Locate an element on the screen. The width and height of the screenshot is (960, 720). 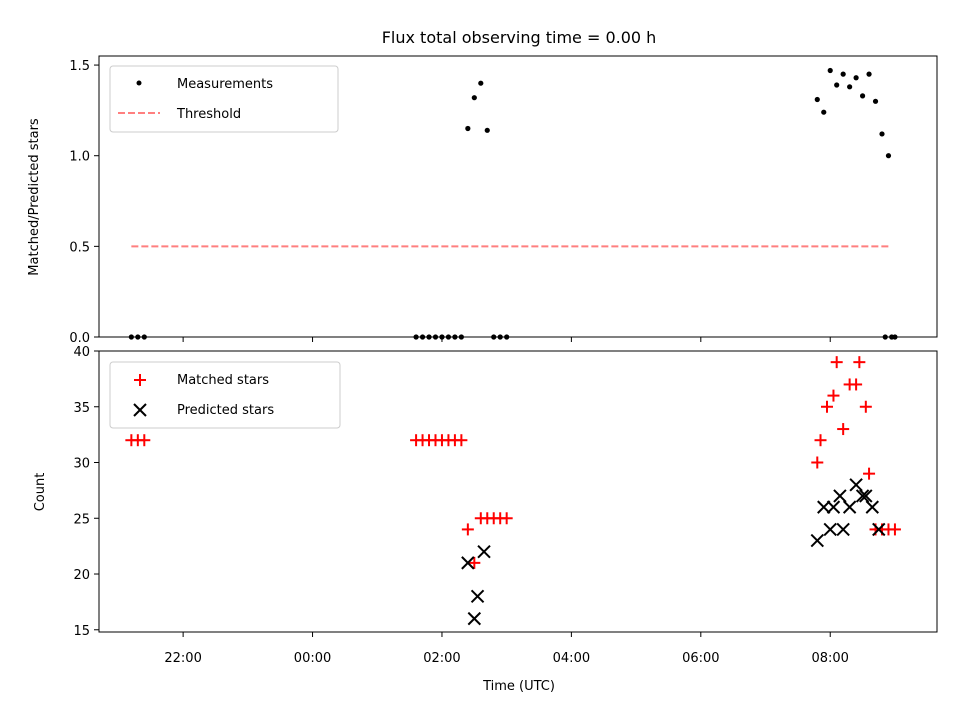
y-tick-label: 25 is located at coordinates (81, 519).